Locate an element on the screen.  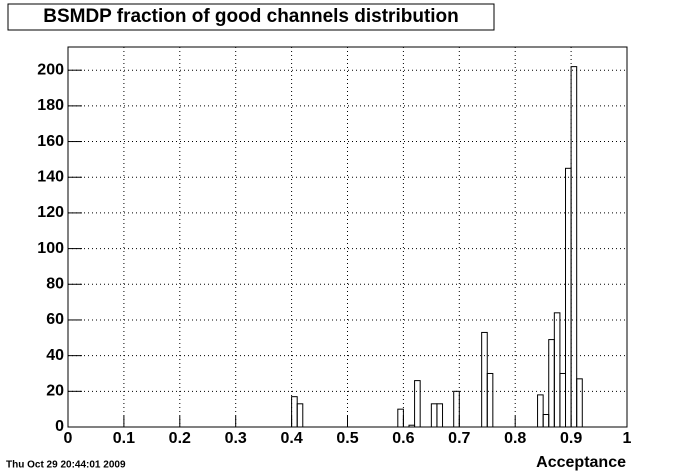
y-tick-label: 120 is located at coordinates (50, 212).